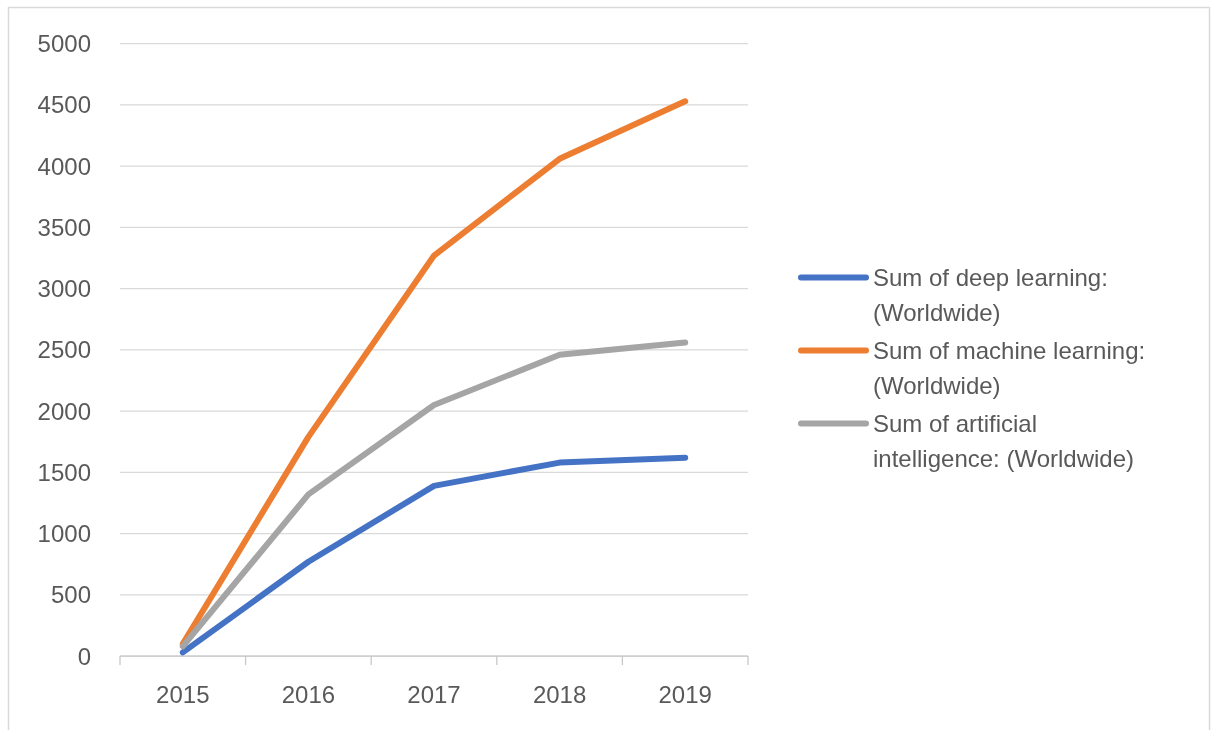 The height and width of the screenshot is (730, 1217). I want to click on x-tick-label: 2016, so click(308, 694).